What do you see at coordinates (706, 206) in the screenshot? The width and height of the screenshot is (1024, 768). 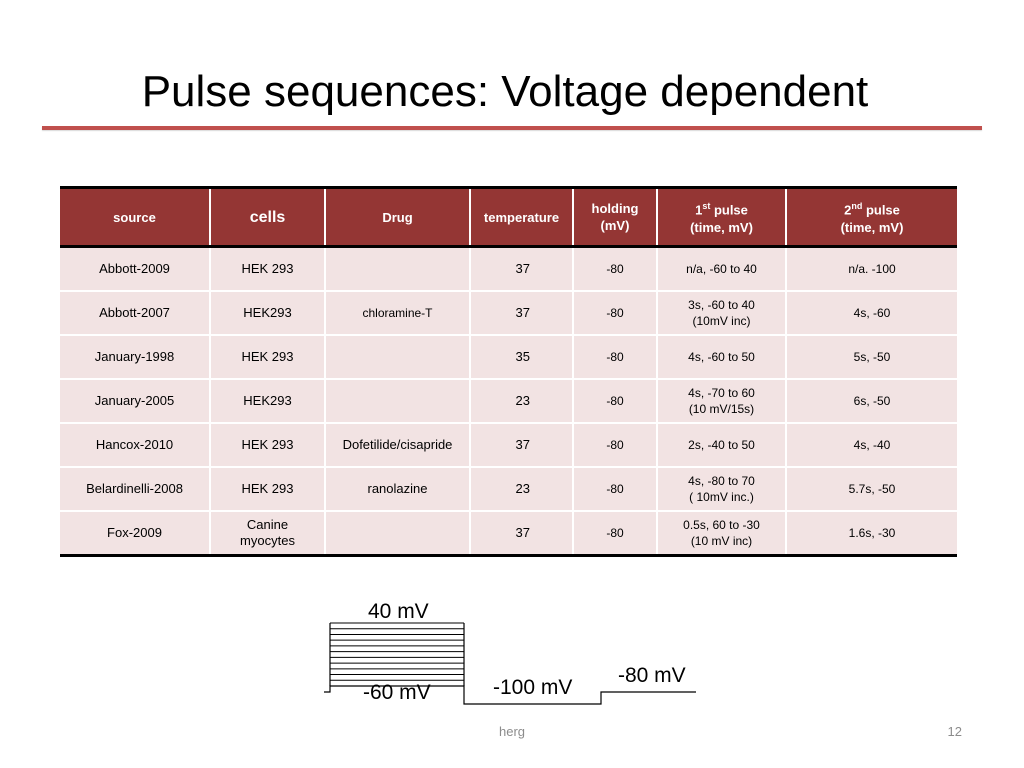 I see `header-pulse1-sup: st` at bounding box center [706, 206].